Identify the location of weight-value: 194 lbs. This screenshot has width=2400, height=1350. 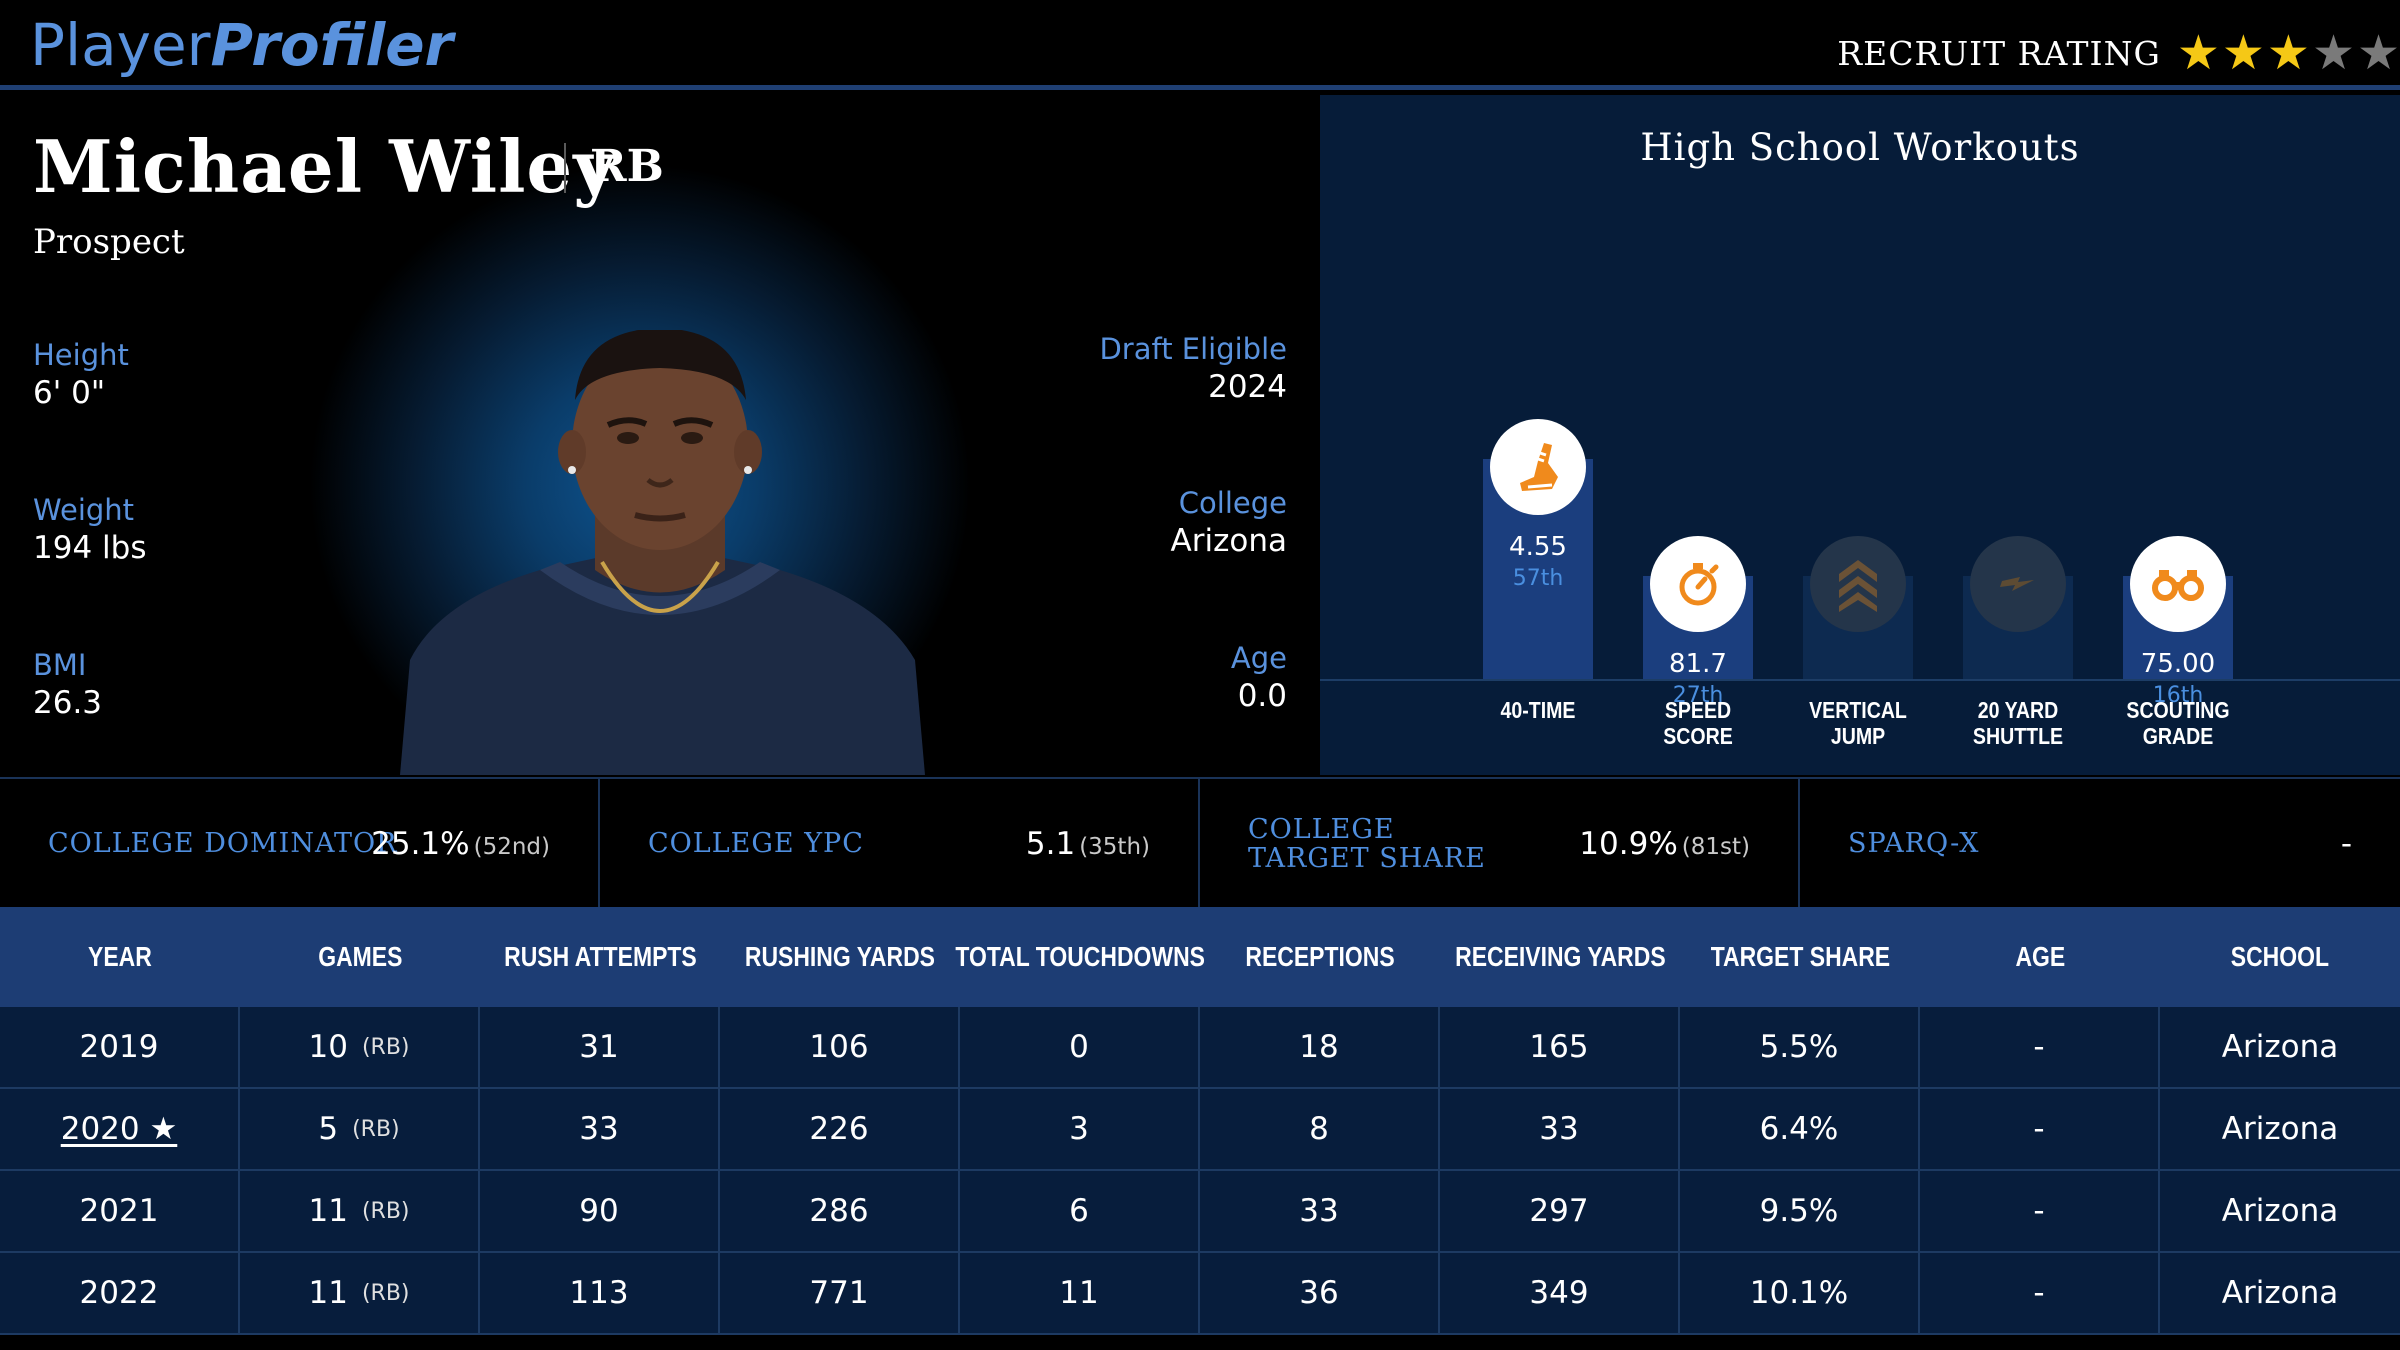
(90, 548).